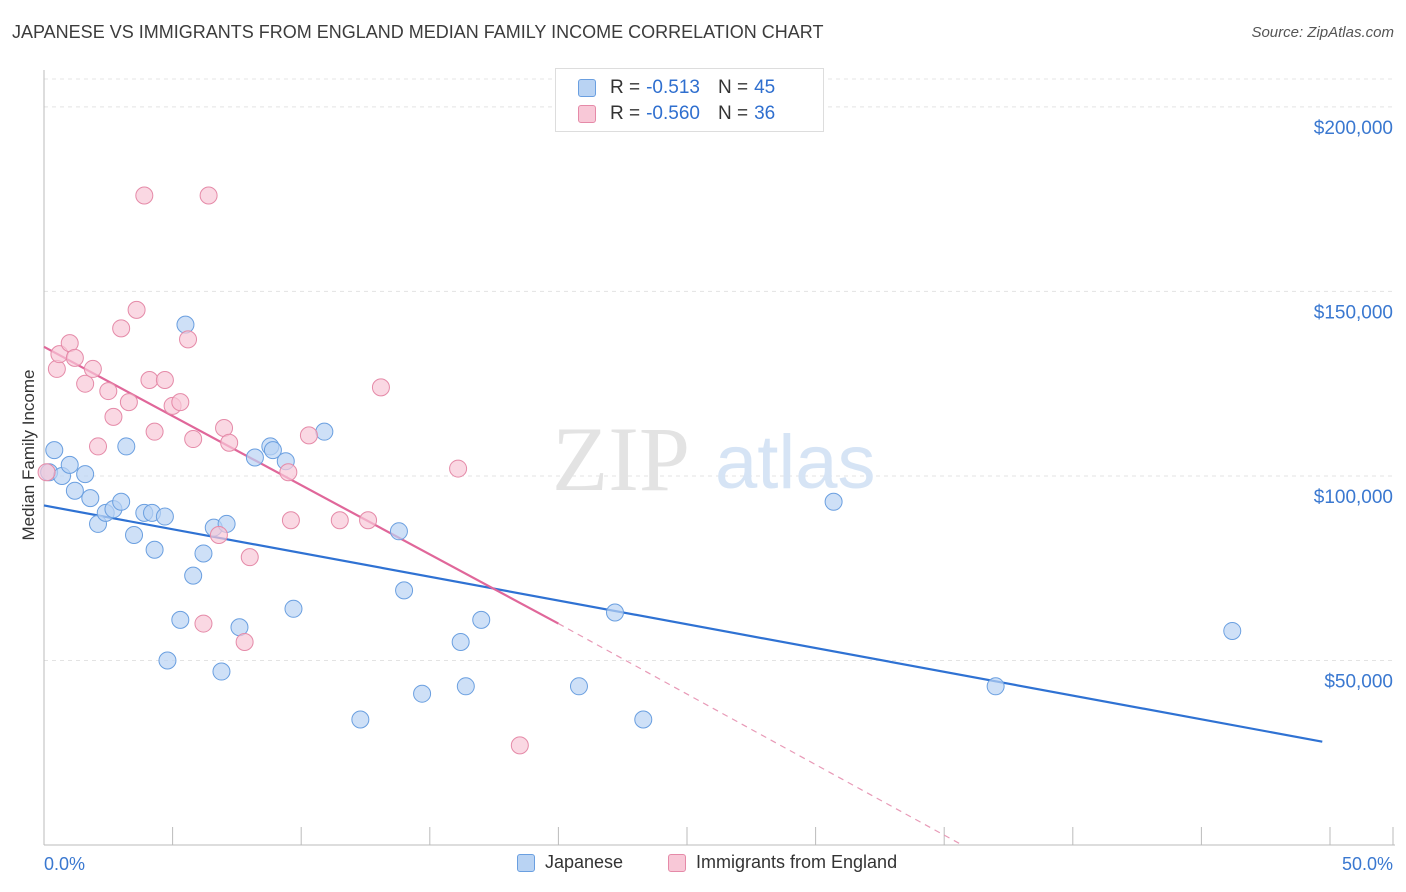 This screenshot has width=1406, height=892. What do you see at coordinates (714, 459) in the screenshot?
I see `watermark: ZIP atlas` at bounding box center [714, 459].